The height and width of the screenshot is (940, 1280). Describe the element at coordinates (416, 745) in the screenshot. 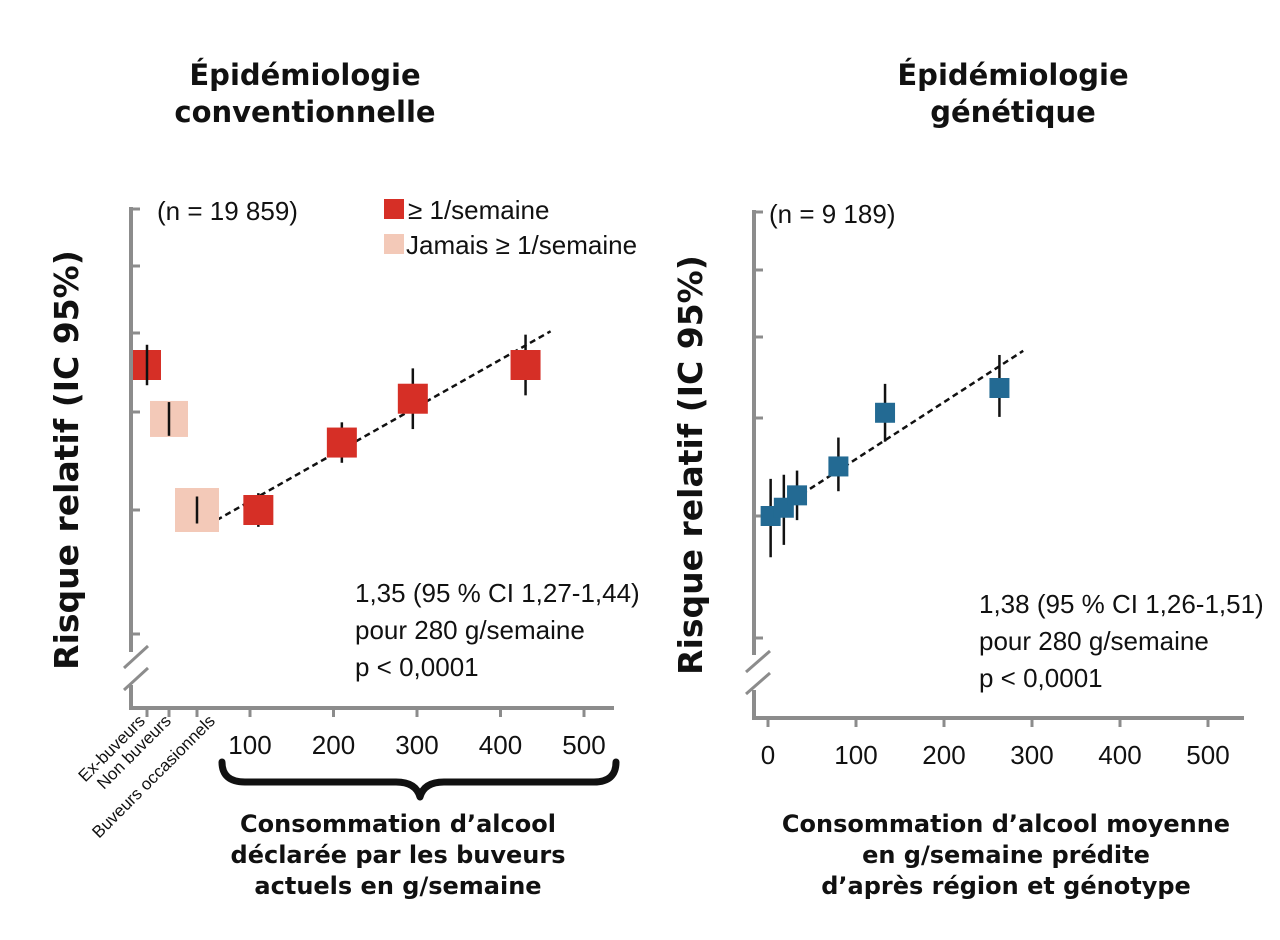

I see `left-x-tick-label-2: 300` at that location.